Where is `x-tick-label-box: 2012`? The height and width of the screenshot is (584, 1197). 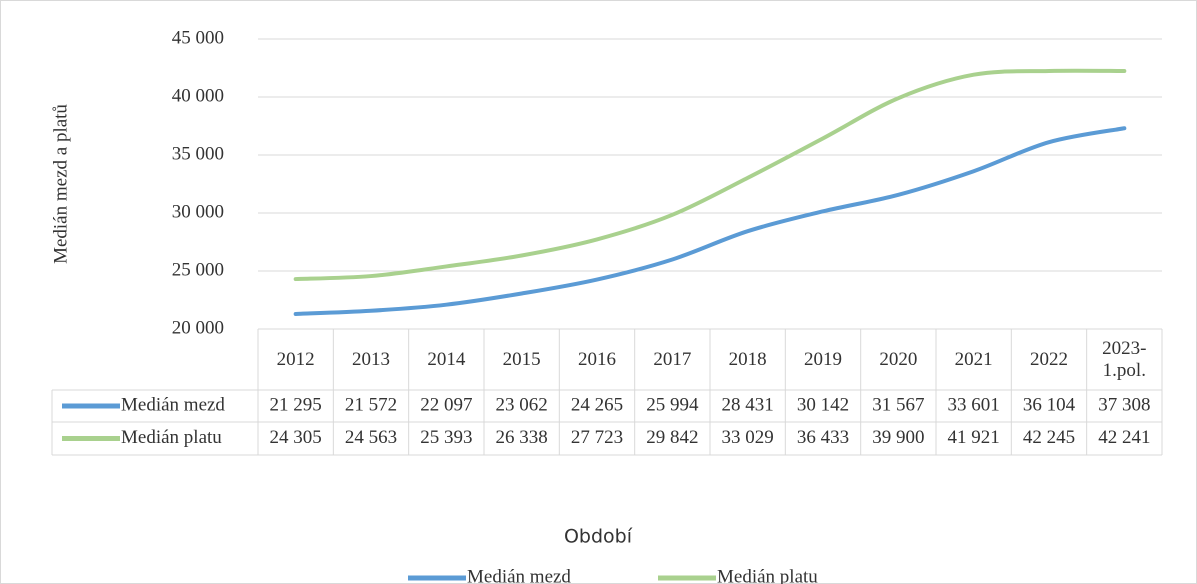
x-tick-label-box: 2012 is located at coordinates (295, 359).